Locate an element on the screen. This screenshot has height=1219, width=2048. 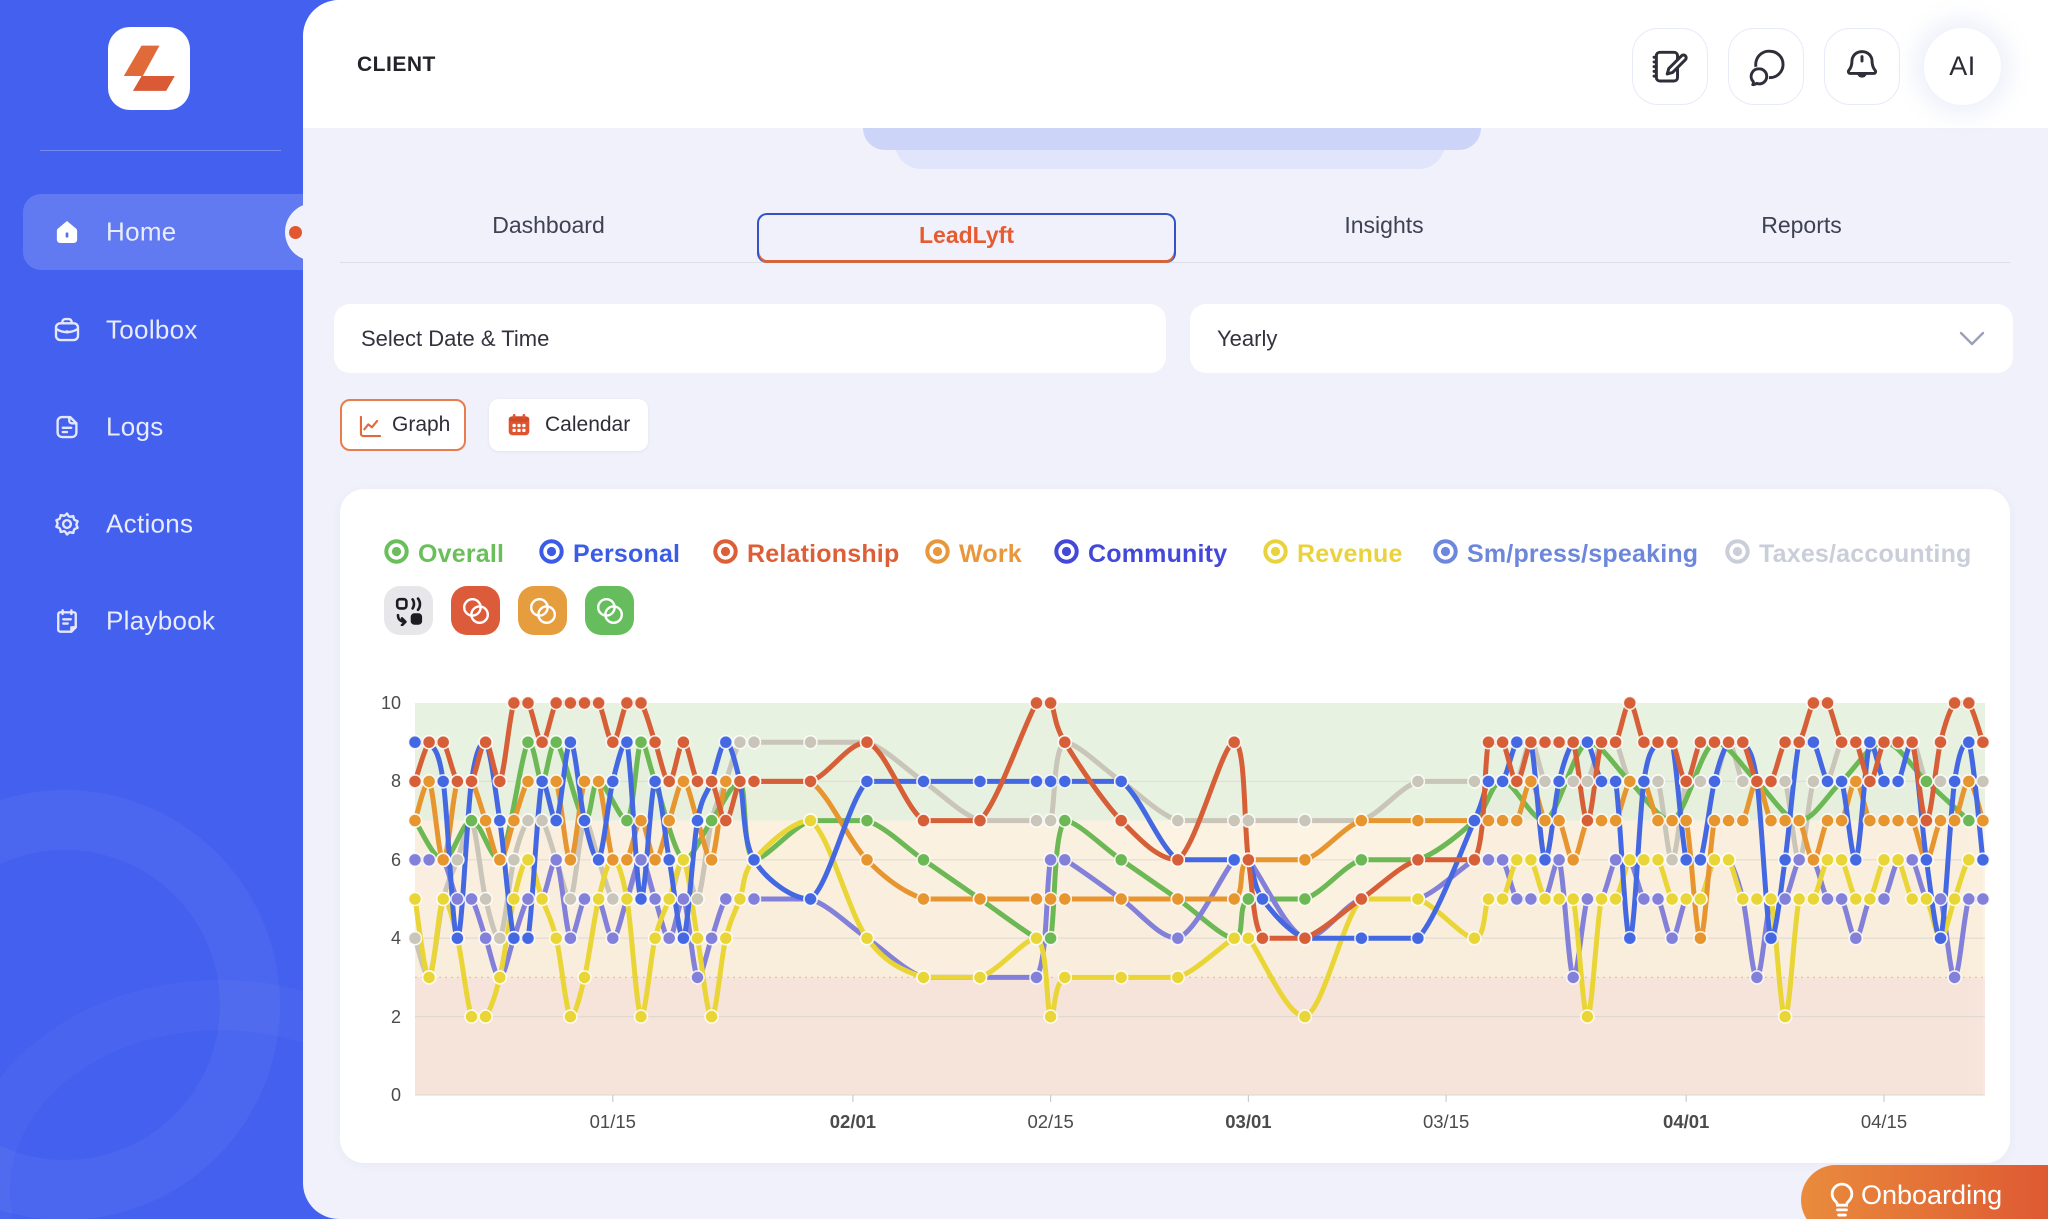
svg-text: 02/01 is located at coordinates (853, 1121).